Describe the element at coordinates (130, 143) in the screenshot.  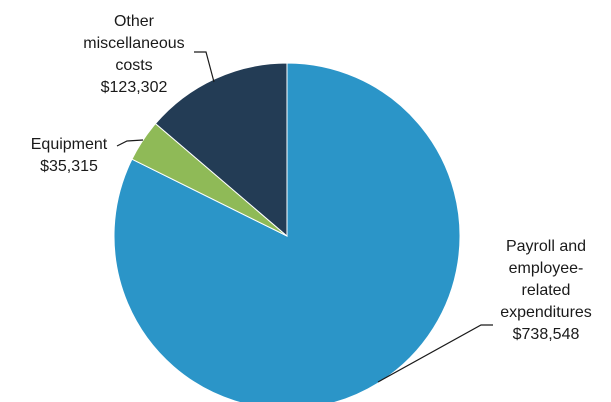
I see `leader-line-equipment` at that location.